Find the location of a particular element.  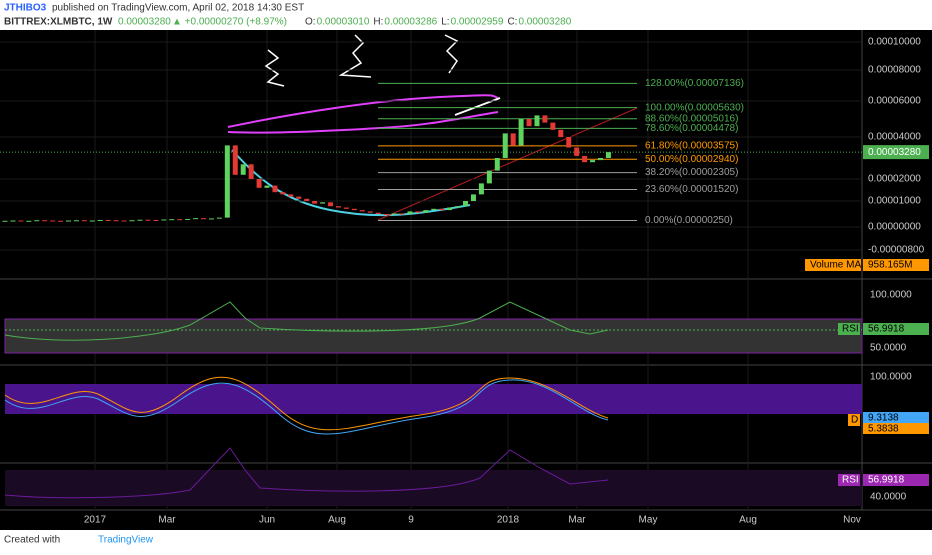

price-label: 0.00004000 is located at coordinates (894, 137).